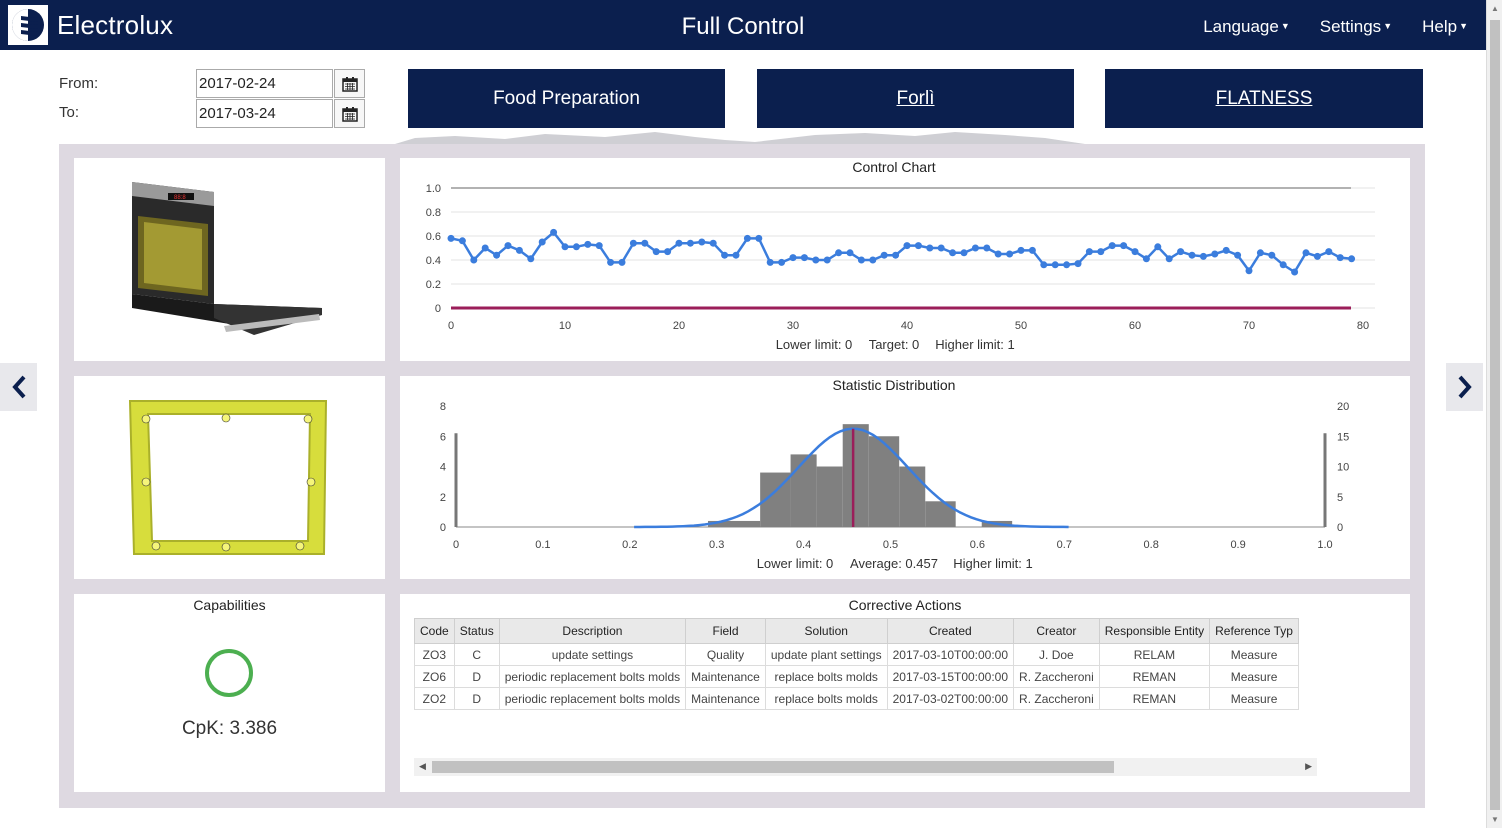 Image resolution: width=1502 pixels, height=828 pixels. Describe the element at coordinates (1154, 631) in the screenshot. I see `column-header: Responsible Entity` at that location.